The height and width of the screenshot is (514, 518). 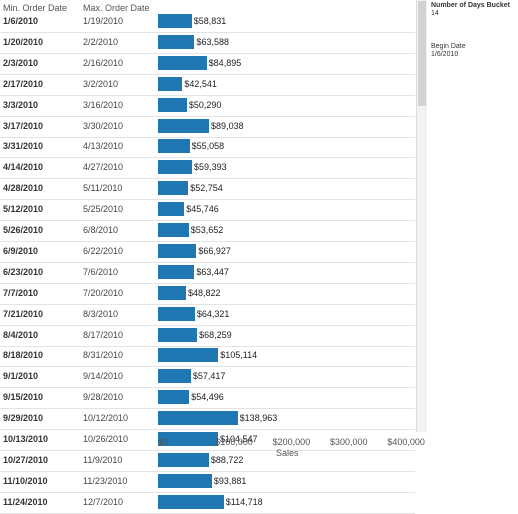 I want to click on column-header-max-order-date: Max. Order Date, so click(x=116, y=8).